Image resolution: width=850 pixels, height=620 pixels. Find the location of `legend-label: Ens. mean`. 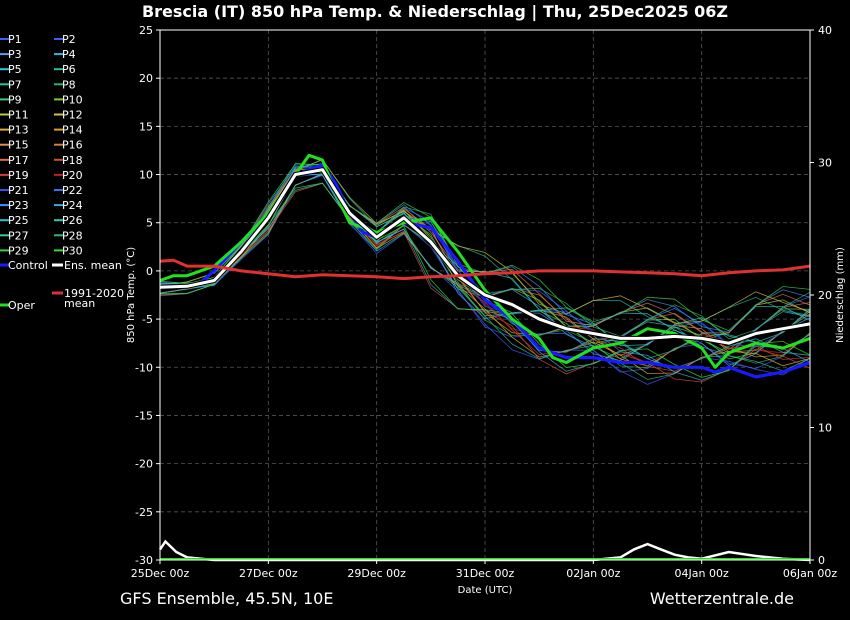

legend-label: Ens. mean is located at coordinates (93, 265).